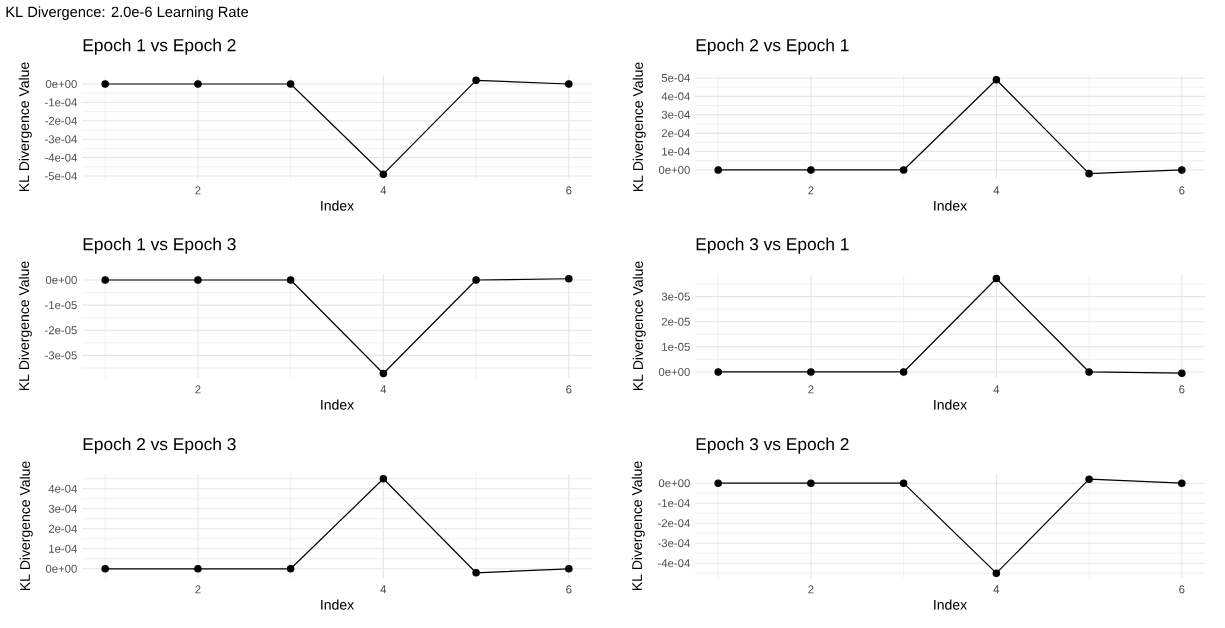 This screenshot has width=1225, height=628. What do you see at coordinates (675, 114) in the screenshot?
I see `y-tick-label: 3e-04` at bounding box center [675, 114].